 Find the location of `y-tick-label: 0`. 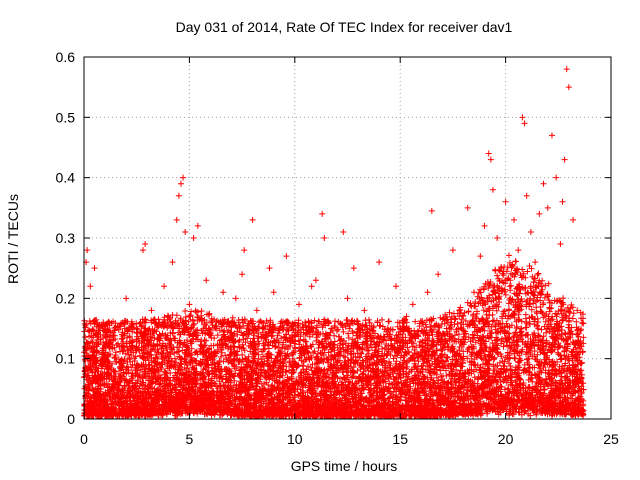

y-tick-label: 0 is located at coordinates (71, 419).